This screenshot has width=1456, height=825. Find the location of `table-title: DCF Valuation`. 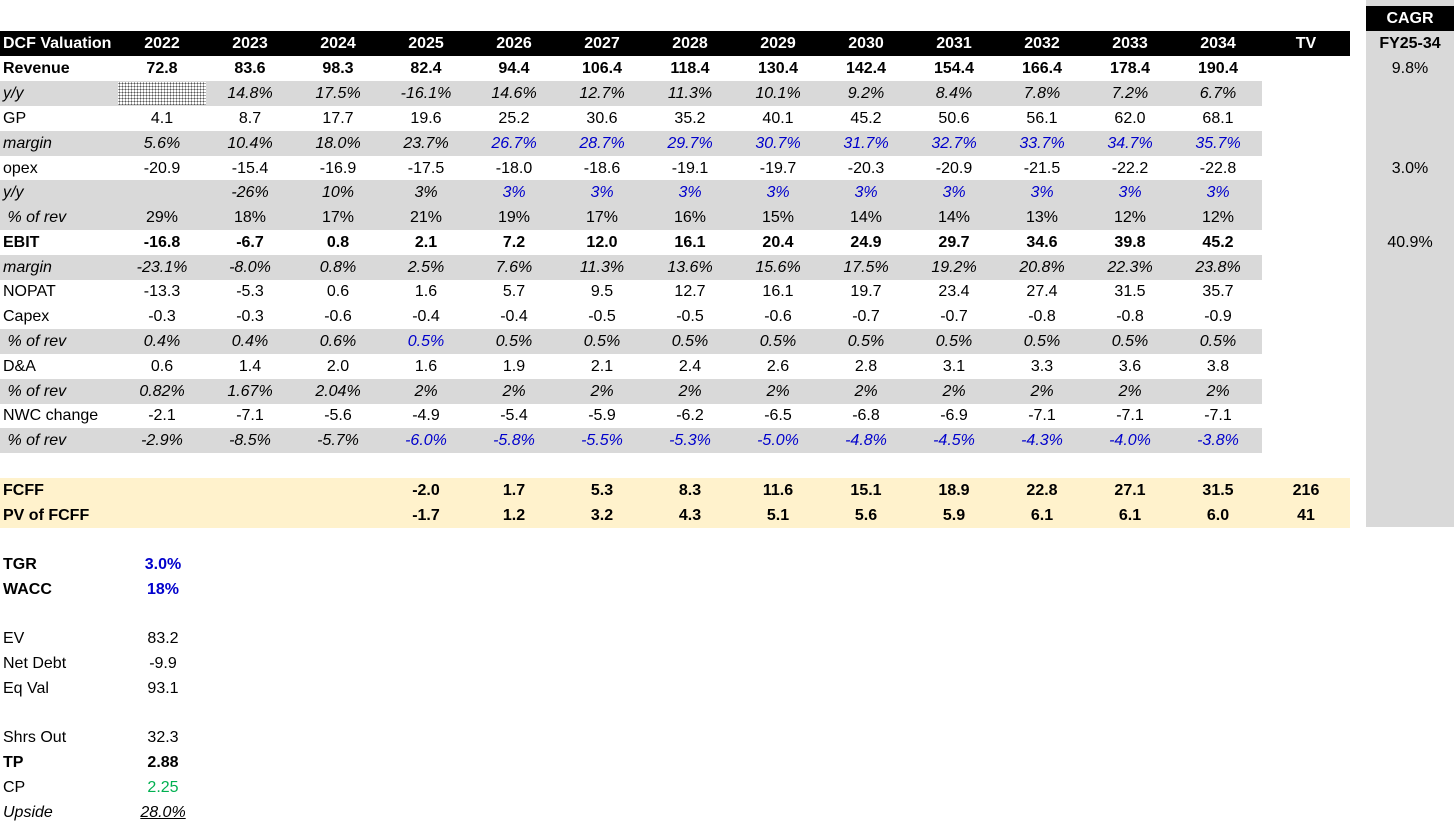

table-title: DCF Valuation is located at coordinates (57, 43).